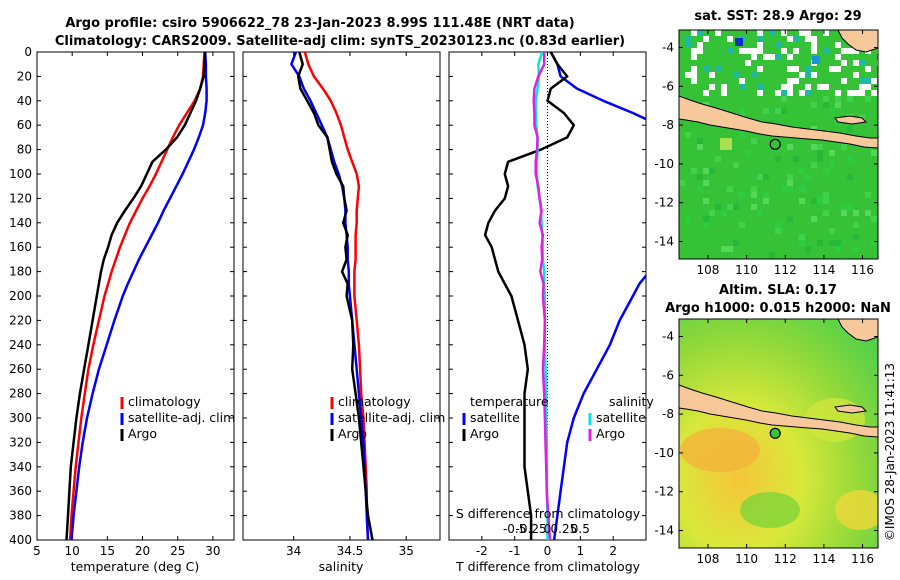 This screenshot has height=580, width=900. Describe the element at coordinates (857, 330) in the screenshot. I see `sla-land-borneo` at that location.